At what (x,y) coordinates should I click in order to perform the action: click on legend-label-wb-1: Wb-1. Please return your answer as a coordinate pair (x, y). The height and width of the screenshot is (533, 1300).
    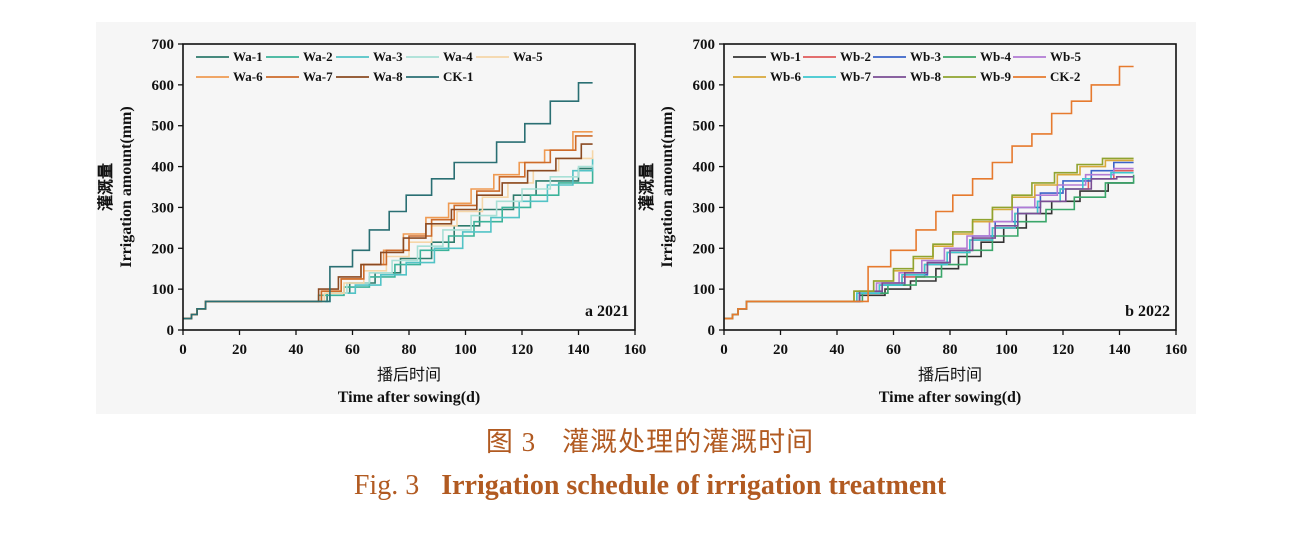
    Looking at the image, I should click on (785, 56).